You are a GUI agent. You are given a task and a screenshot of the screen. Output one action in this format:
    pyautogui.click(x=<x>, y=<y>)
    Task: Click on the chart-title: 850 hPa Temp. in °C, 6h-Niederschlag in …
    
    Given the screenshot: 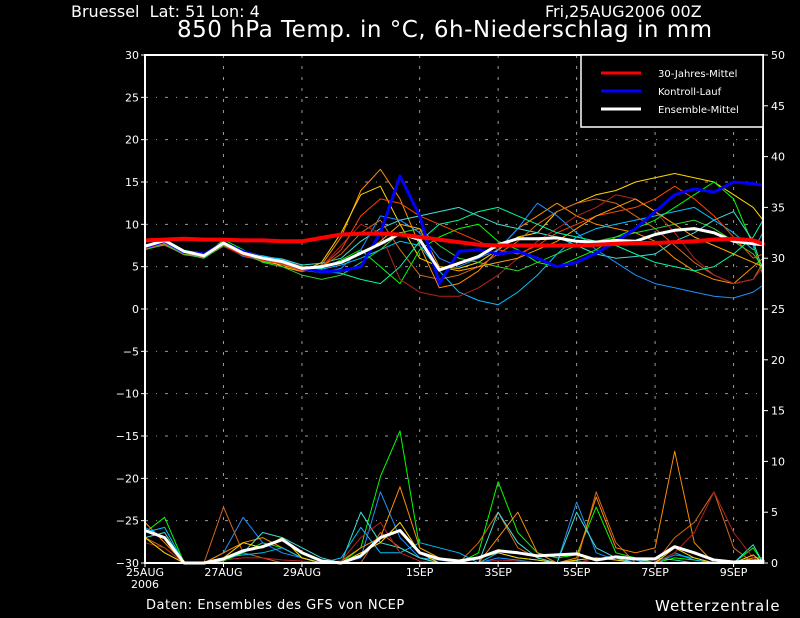 What is the action you would take?
    pyautogui.click(x=445, y=30)
    